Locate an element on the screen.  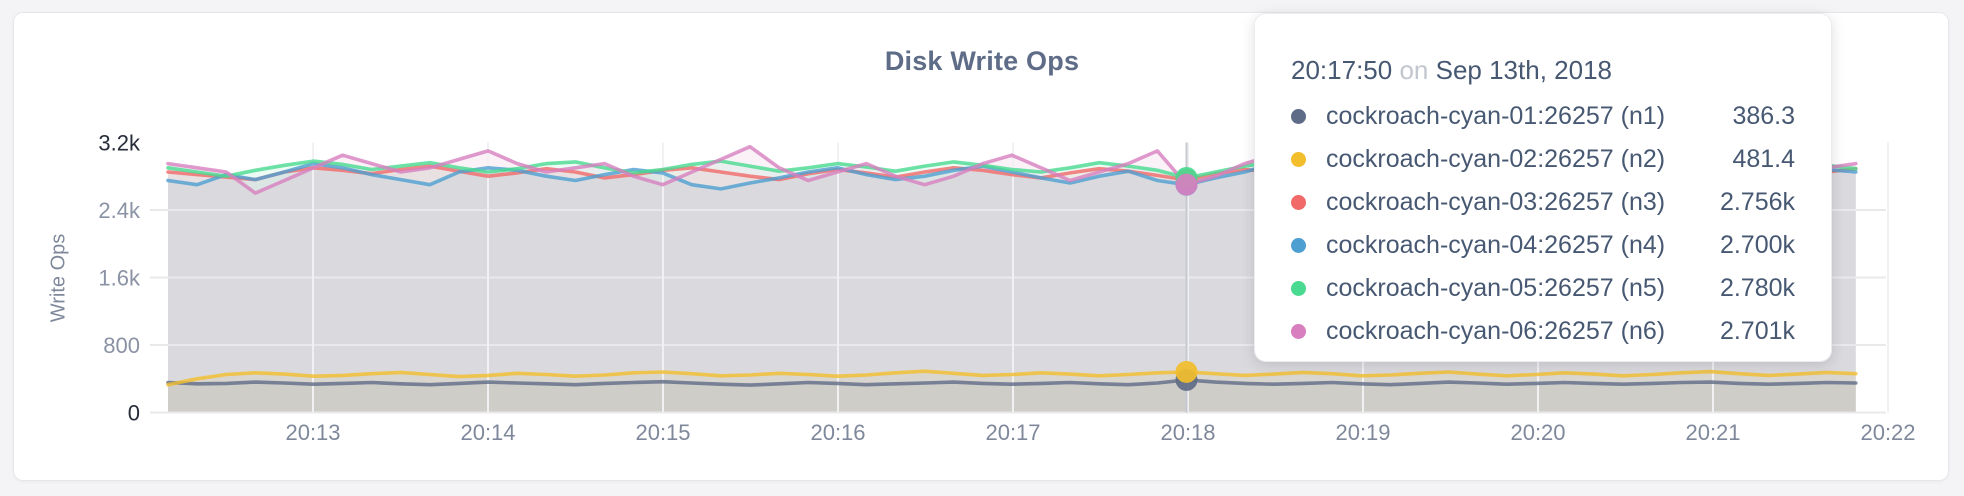
tooltip-row: cockroach-cyan-04:26257 (n4) 2.700k is located at coordinates (1543, 245).